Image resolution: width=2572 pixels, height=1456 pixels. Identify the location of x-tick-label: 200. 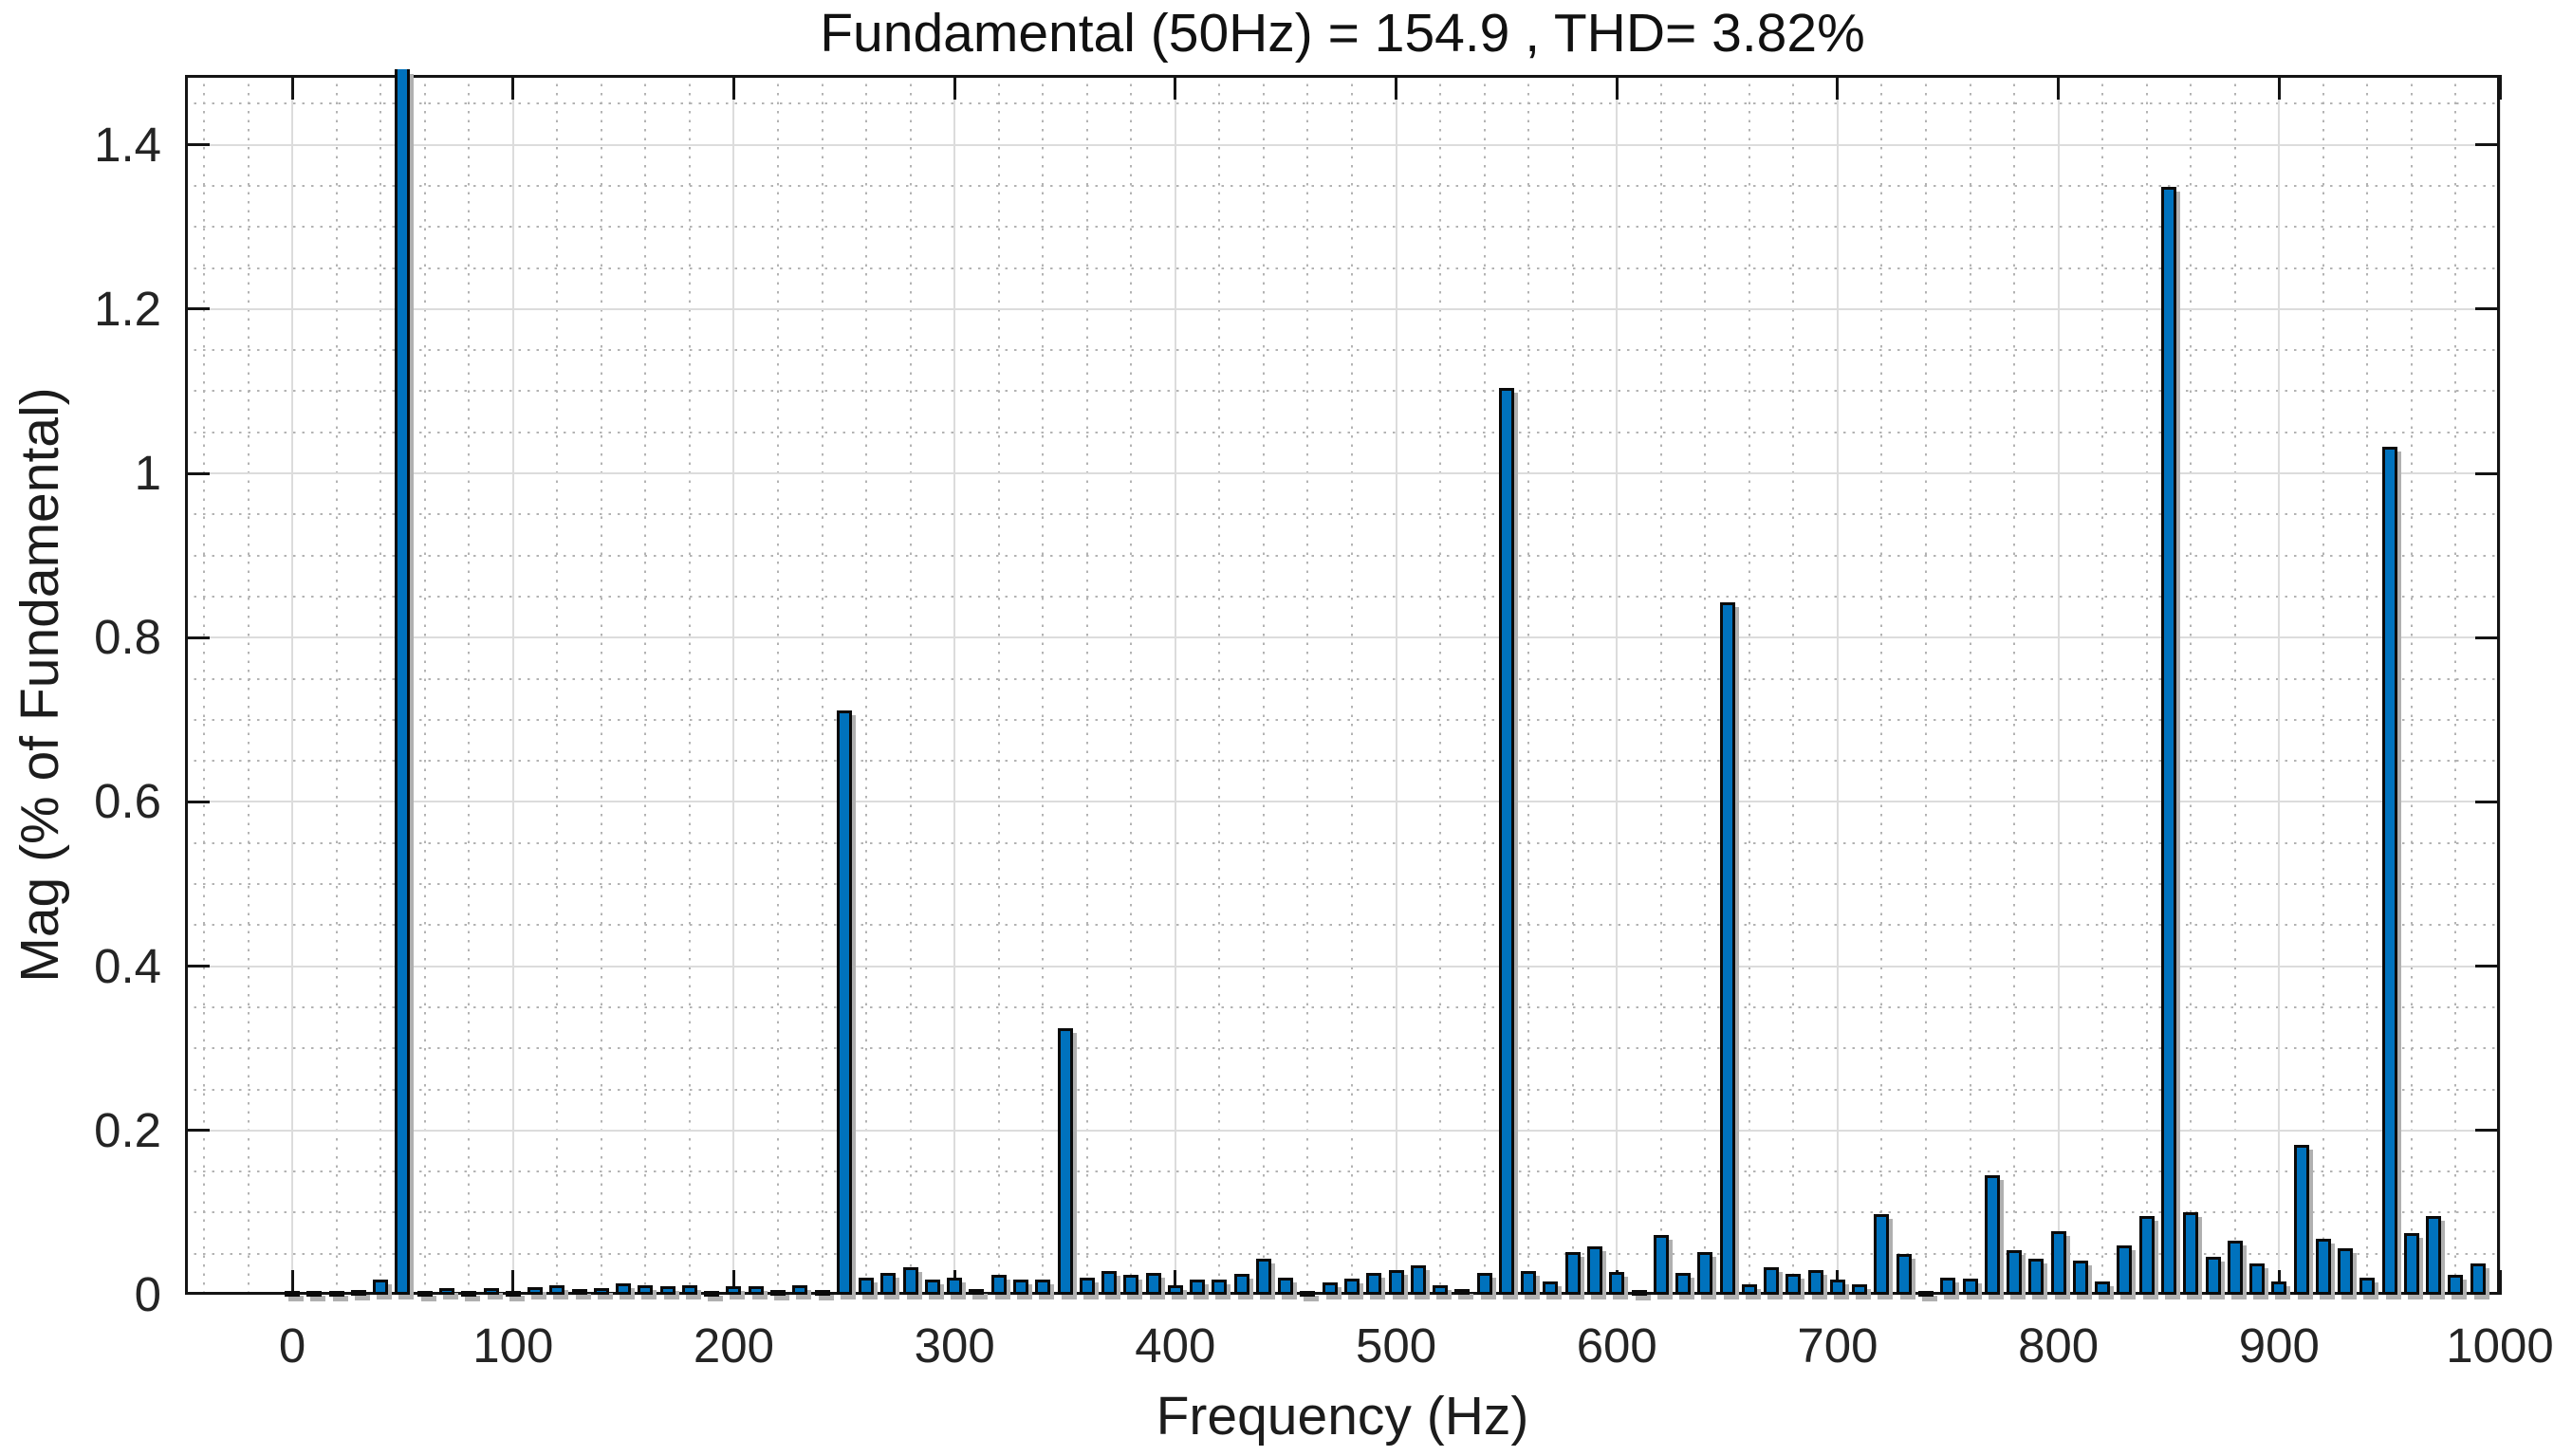
(734, 1345).